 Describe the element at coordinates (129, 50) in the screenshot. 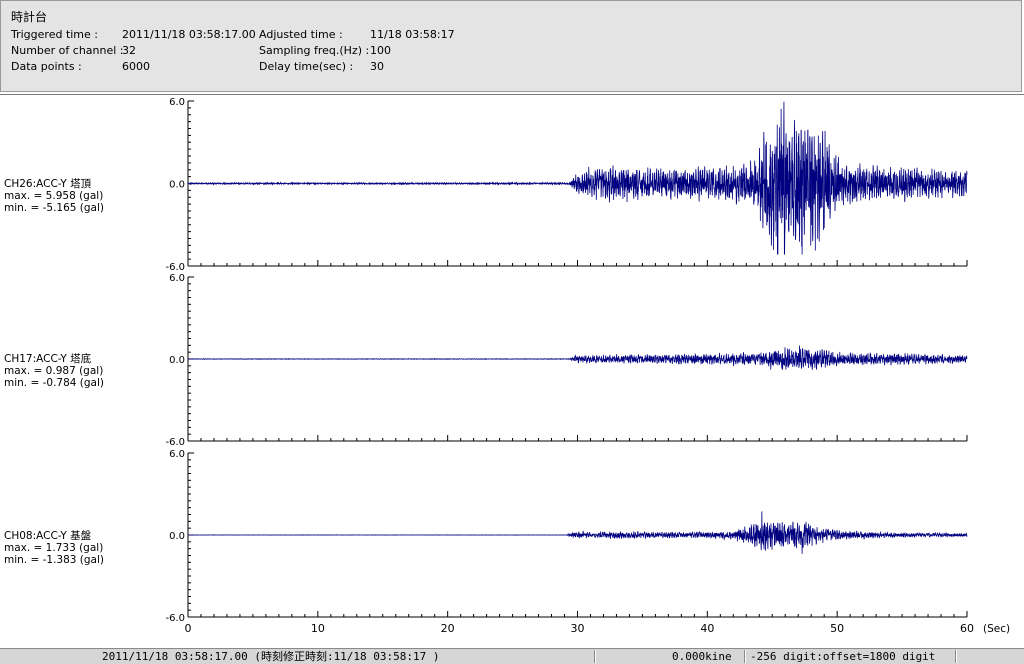

I see `channel-count-value: 32` at that location.